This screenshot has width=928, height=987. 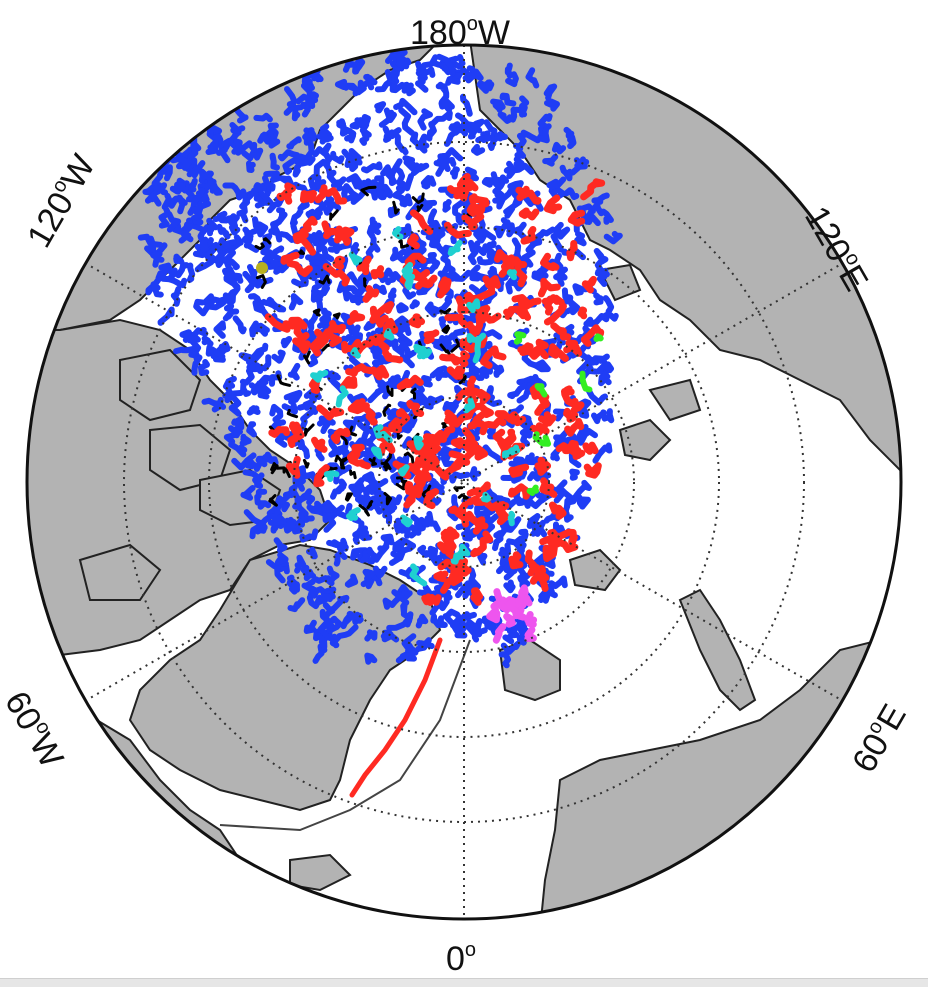 What do you see at coordinates (455, 959) in the screenshot?
I see `label-0-value: 0` at bounding box center [455, 959].